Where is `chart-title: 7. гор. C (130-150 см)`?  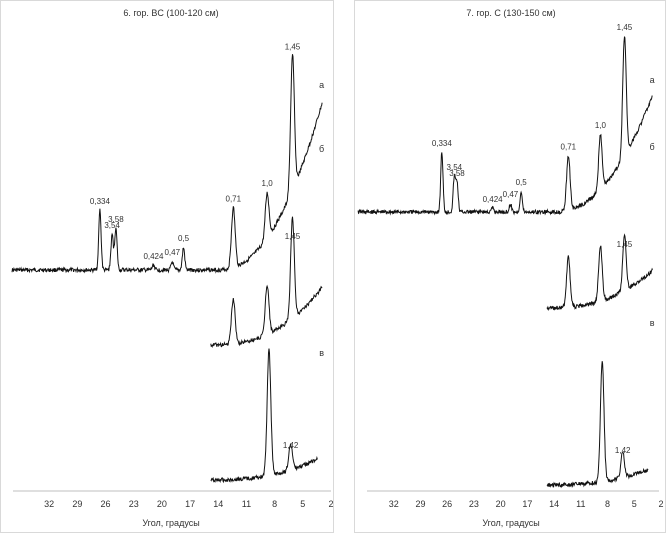
chart-title: 7. гор. C (130-150 см) is located at coordinates (510, 13).